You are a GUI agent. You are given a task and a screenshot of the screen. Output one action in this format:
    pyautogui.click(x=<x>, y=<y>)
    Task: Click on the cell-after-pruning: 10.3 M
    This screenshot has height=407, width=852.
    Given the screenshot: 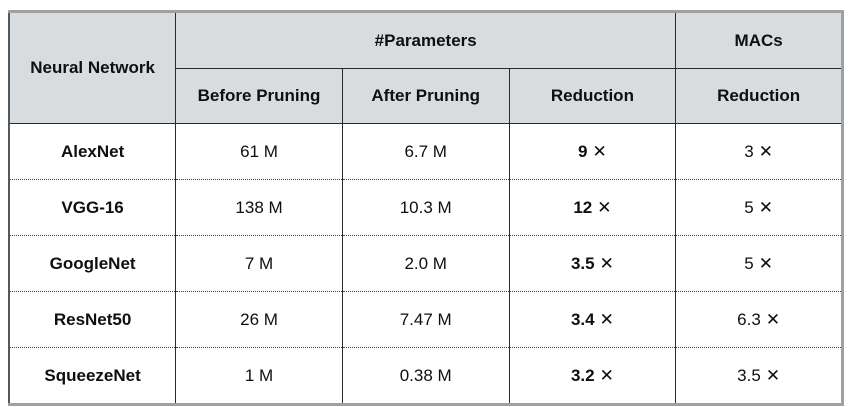 What is the action you would take?
    pyautogui.click(x=425, y=207)
    